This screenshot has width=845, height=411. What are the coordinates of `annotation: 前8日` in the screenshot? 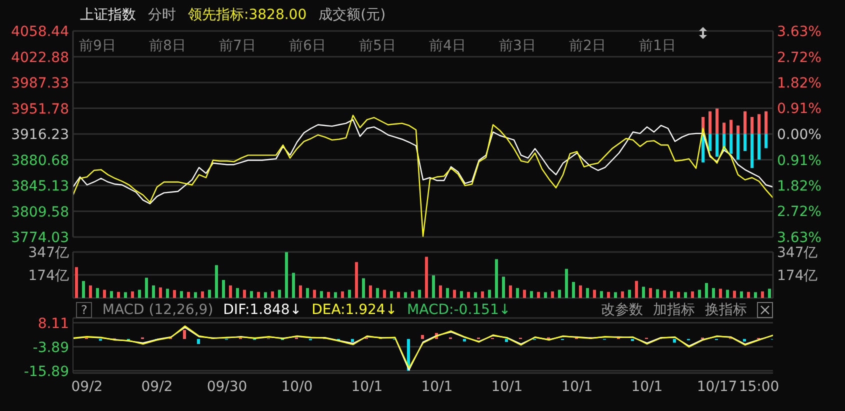 It's located at (167, 46).